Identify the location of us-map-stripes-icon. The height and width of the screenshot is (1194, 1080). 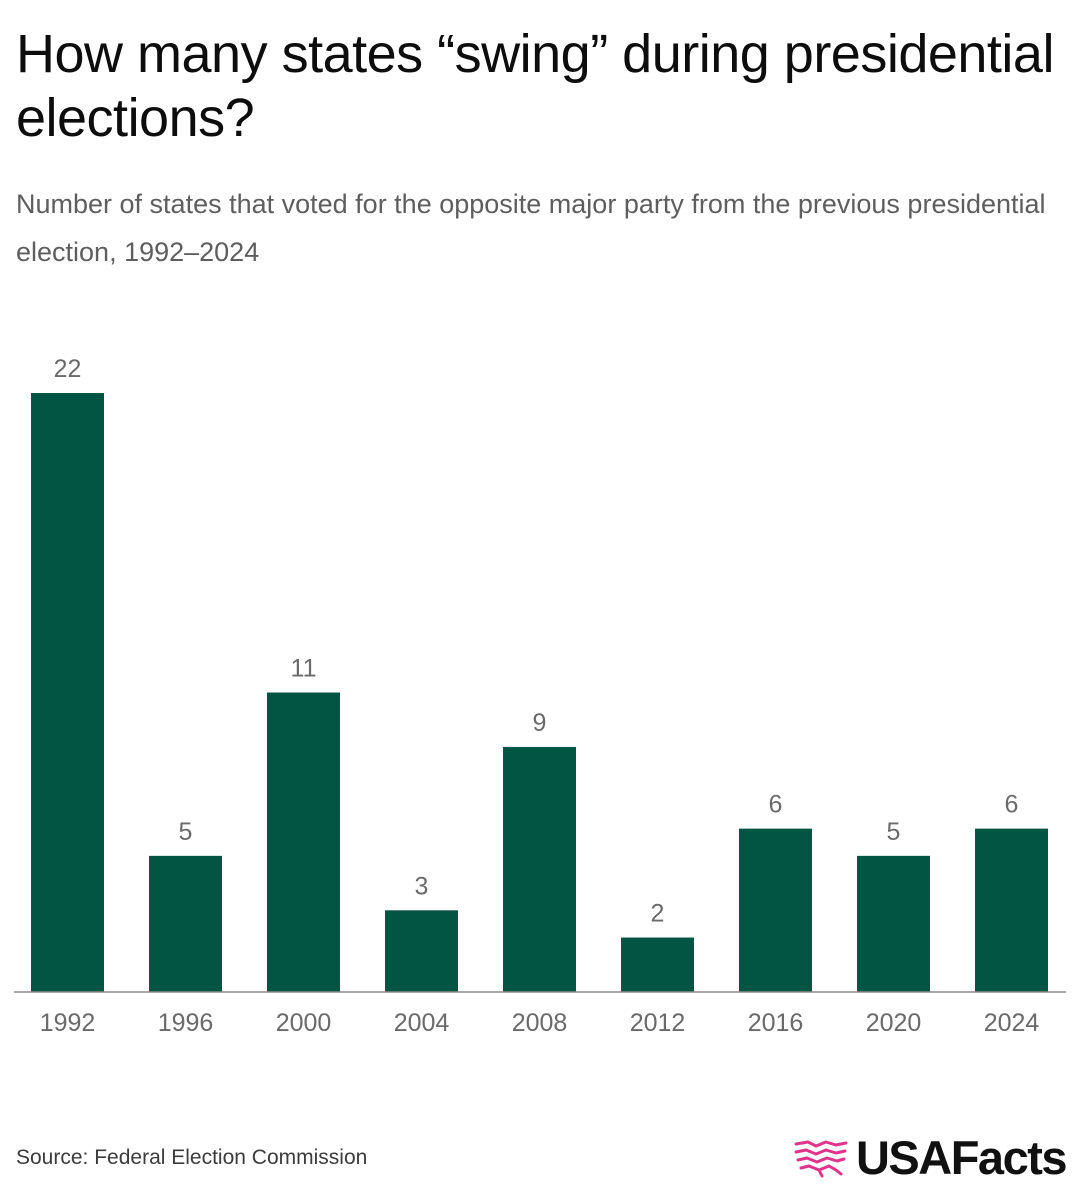
(821, 1159).